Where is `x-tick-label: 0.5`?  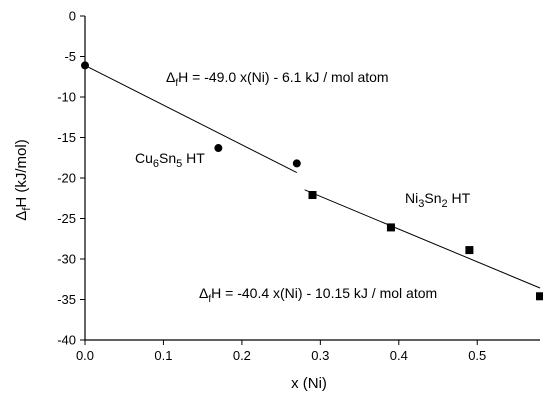 x-tick-label: 0.5 is located at coordinates (477, 355).